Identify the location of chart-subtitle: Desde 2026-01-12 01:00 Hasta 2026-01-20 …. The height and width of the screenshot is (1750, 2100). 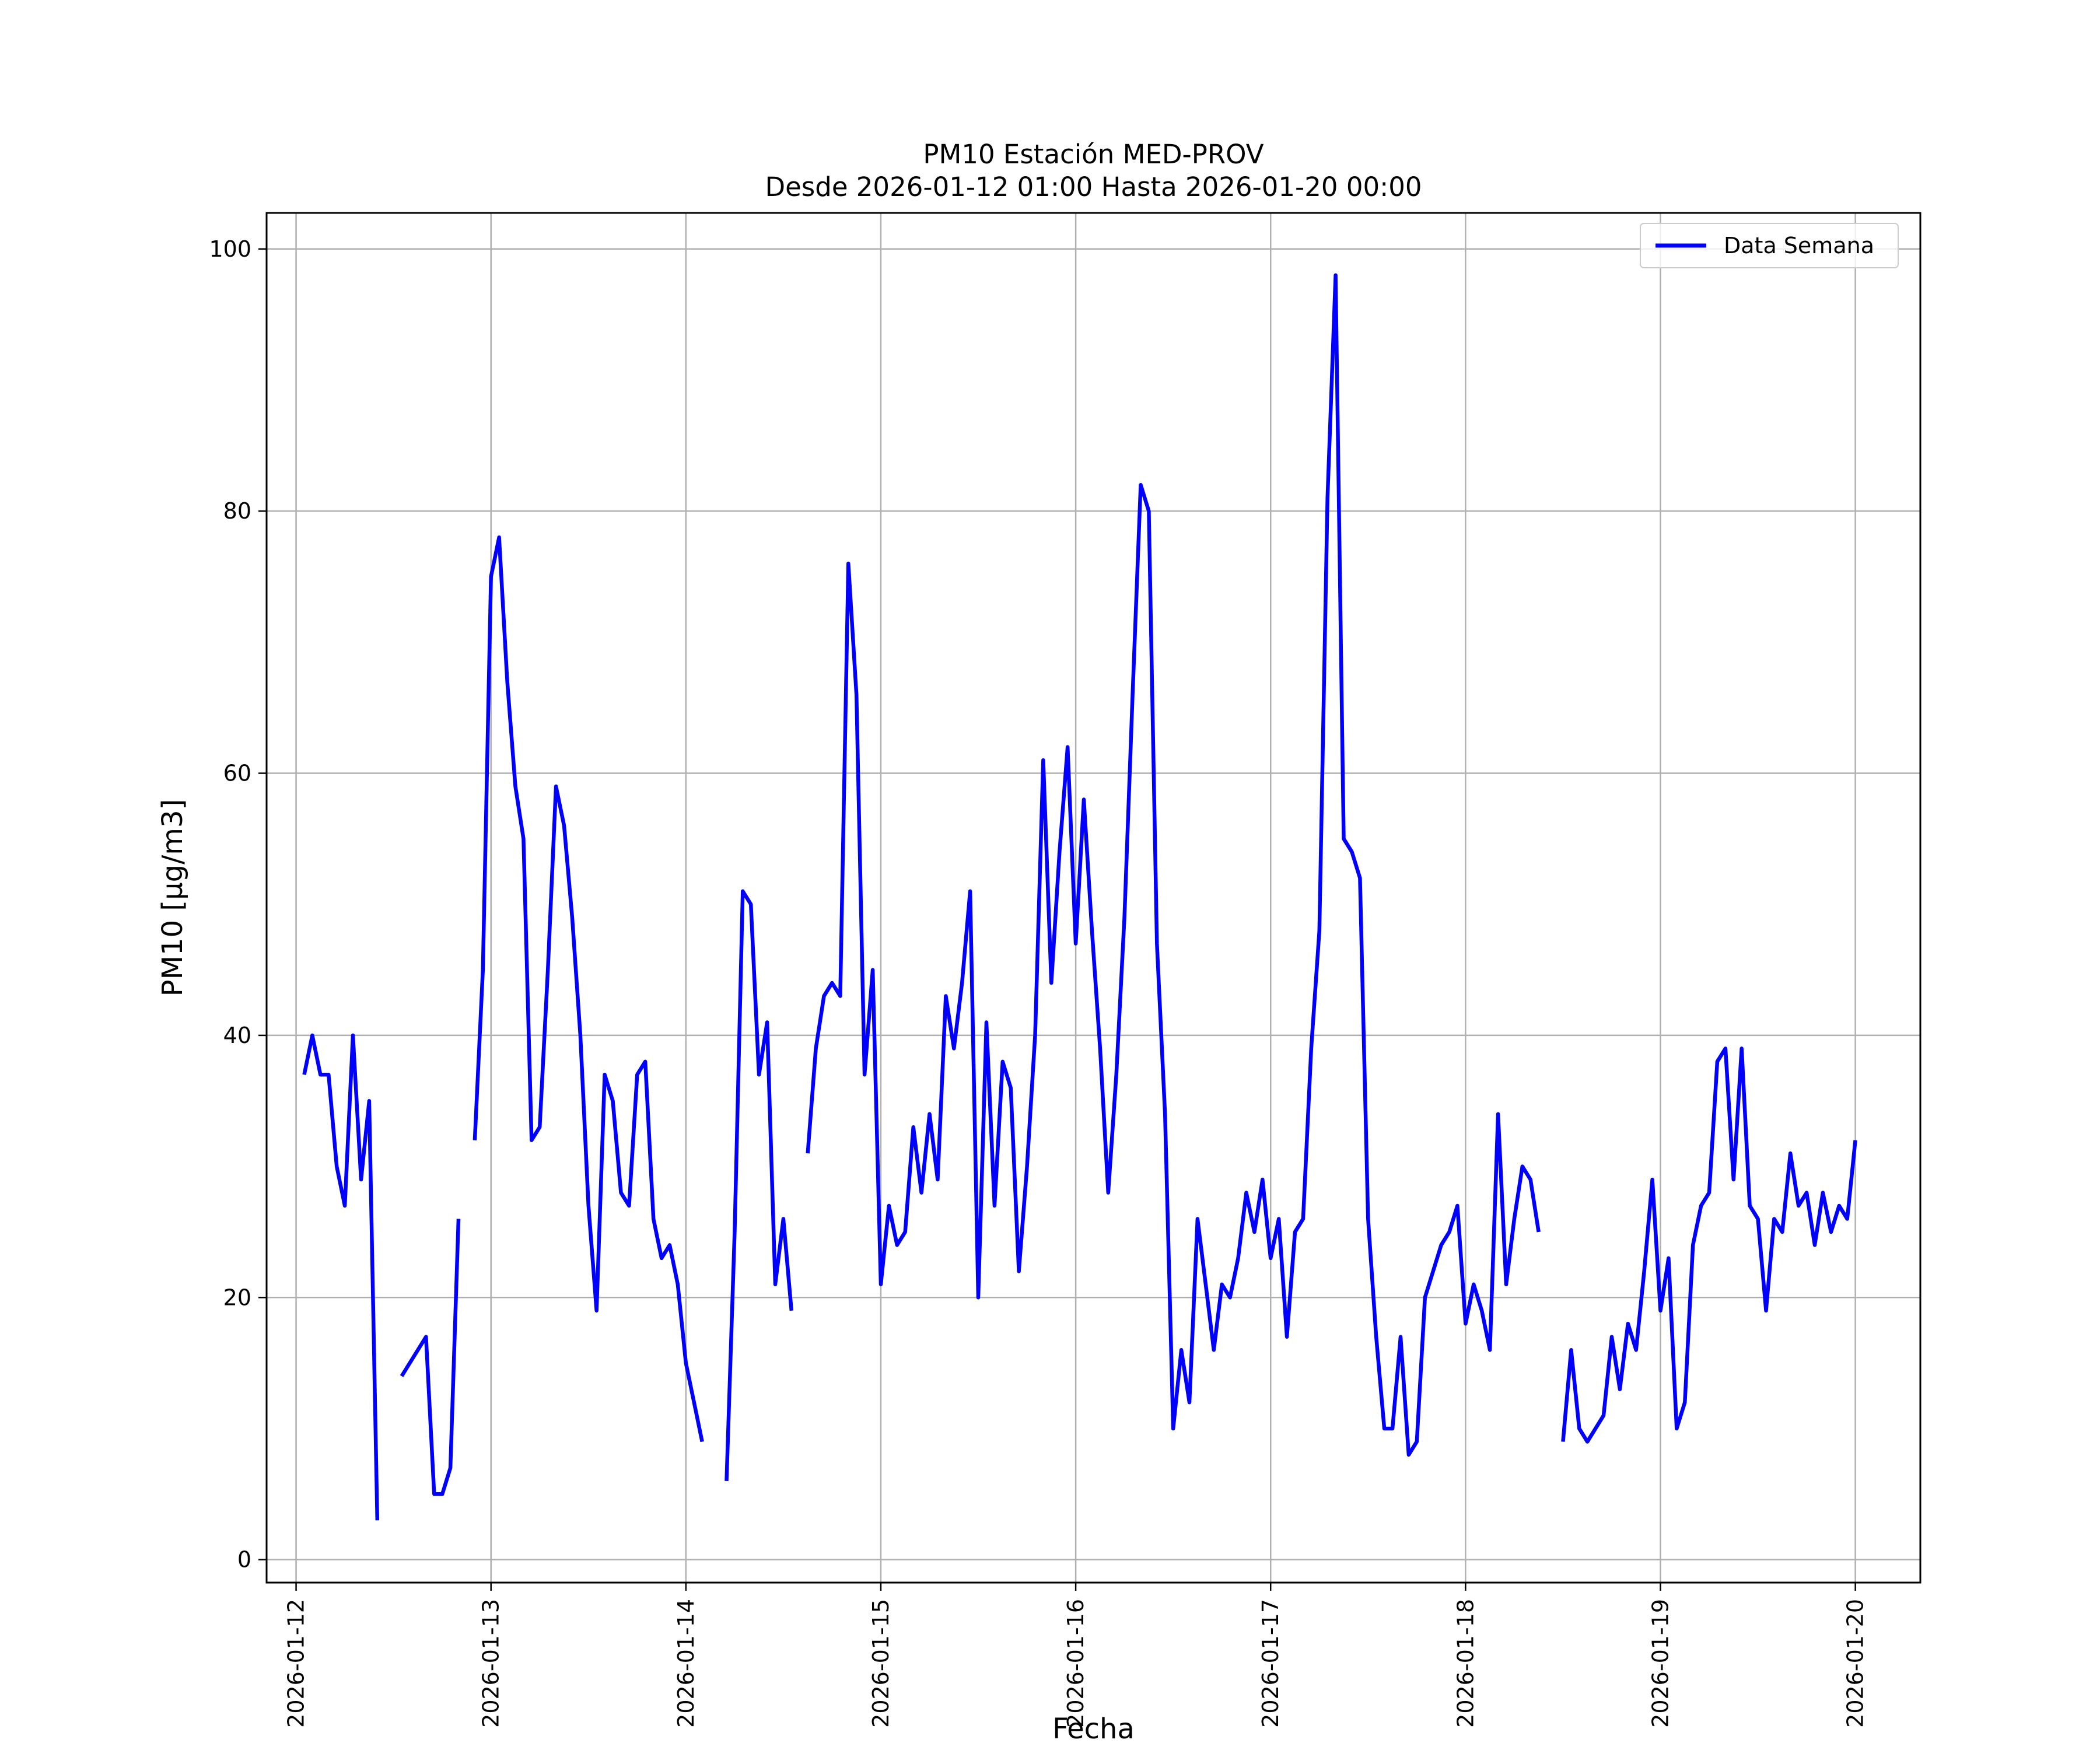
(1093, 187).